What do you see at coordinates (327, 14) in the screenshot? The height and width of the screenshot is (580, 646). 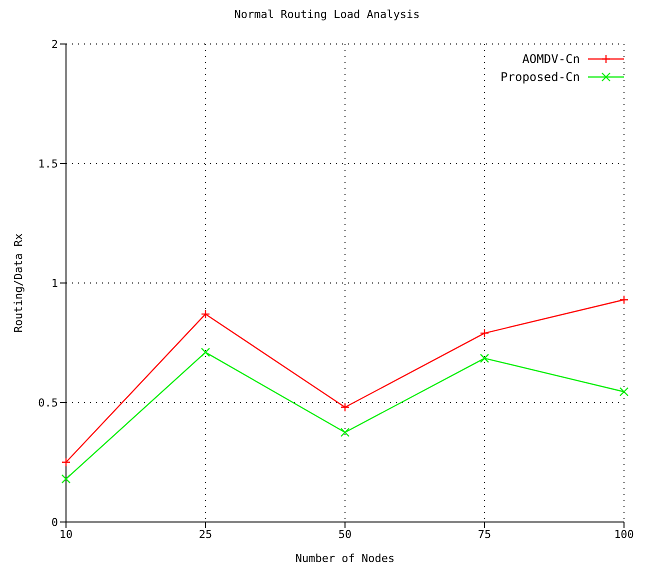 I see `chart-title: Normal Routing Load Analysis` at bounding box center [327, 14].